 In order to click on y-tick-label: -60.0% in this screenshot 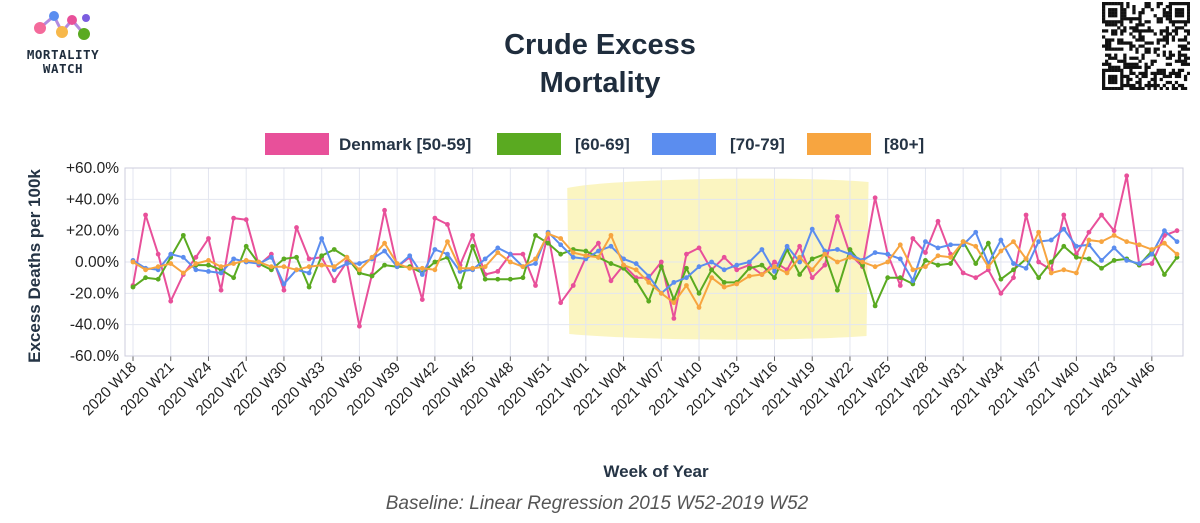, I will do `click(94, 356)`.